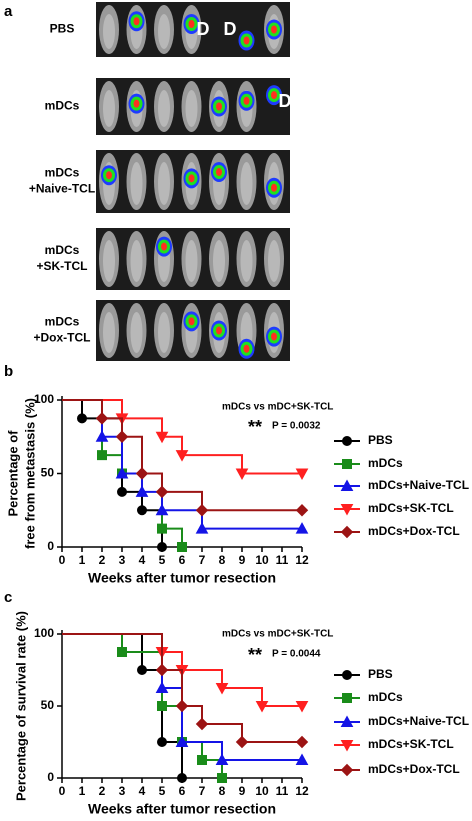 This screenshot has width=472, height=821. I want to click on x-axis-label: Weeks after tumor resection, so click(182, 578).